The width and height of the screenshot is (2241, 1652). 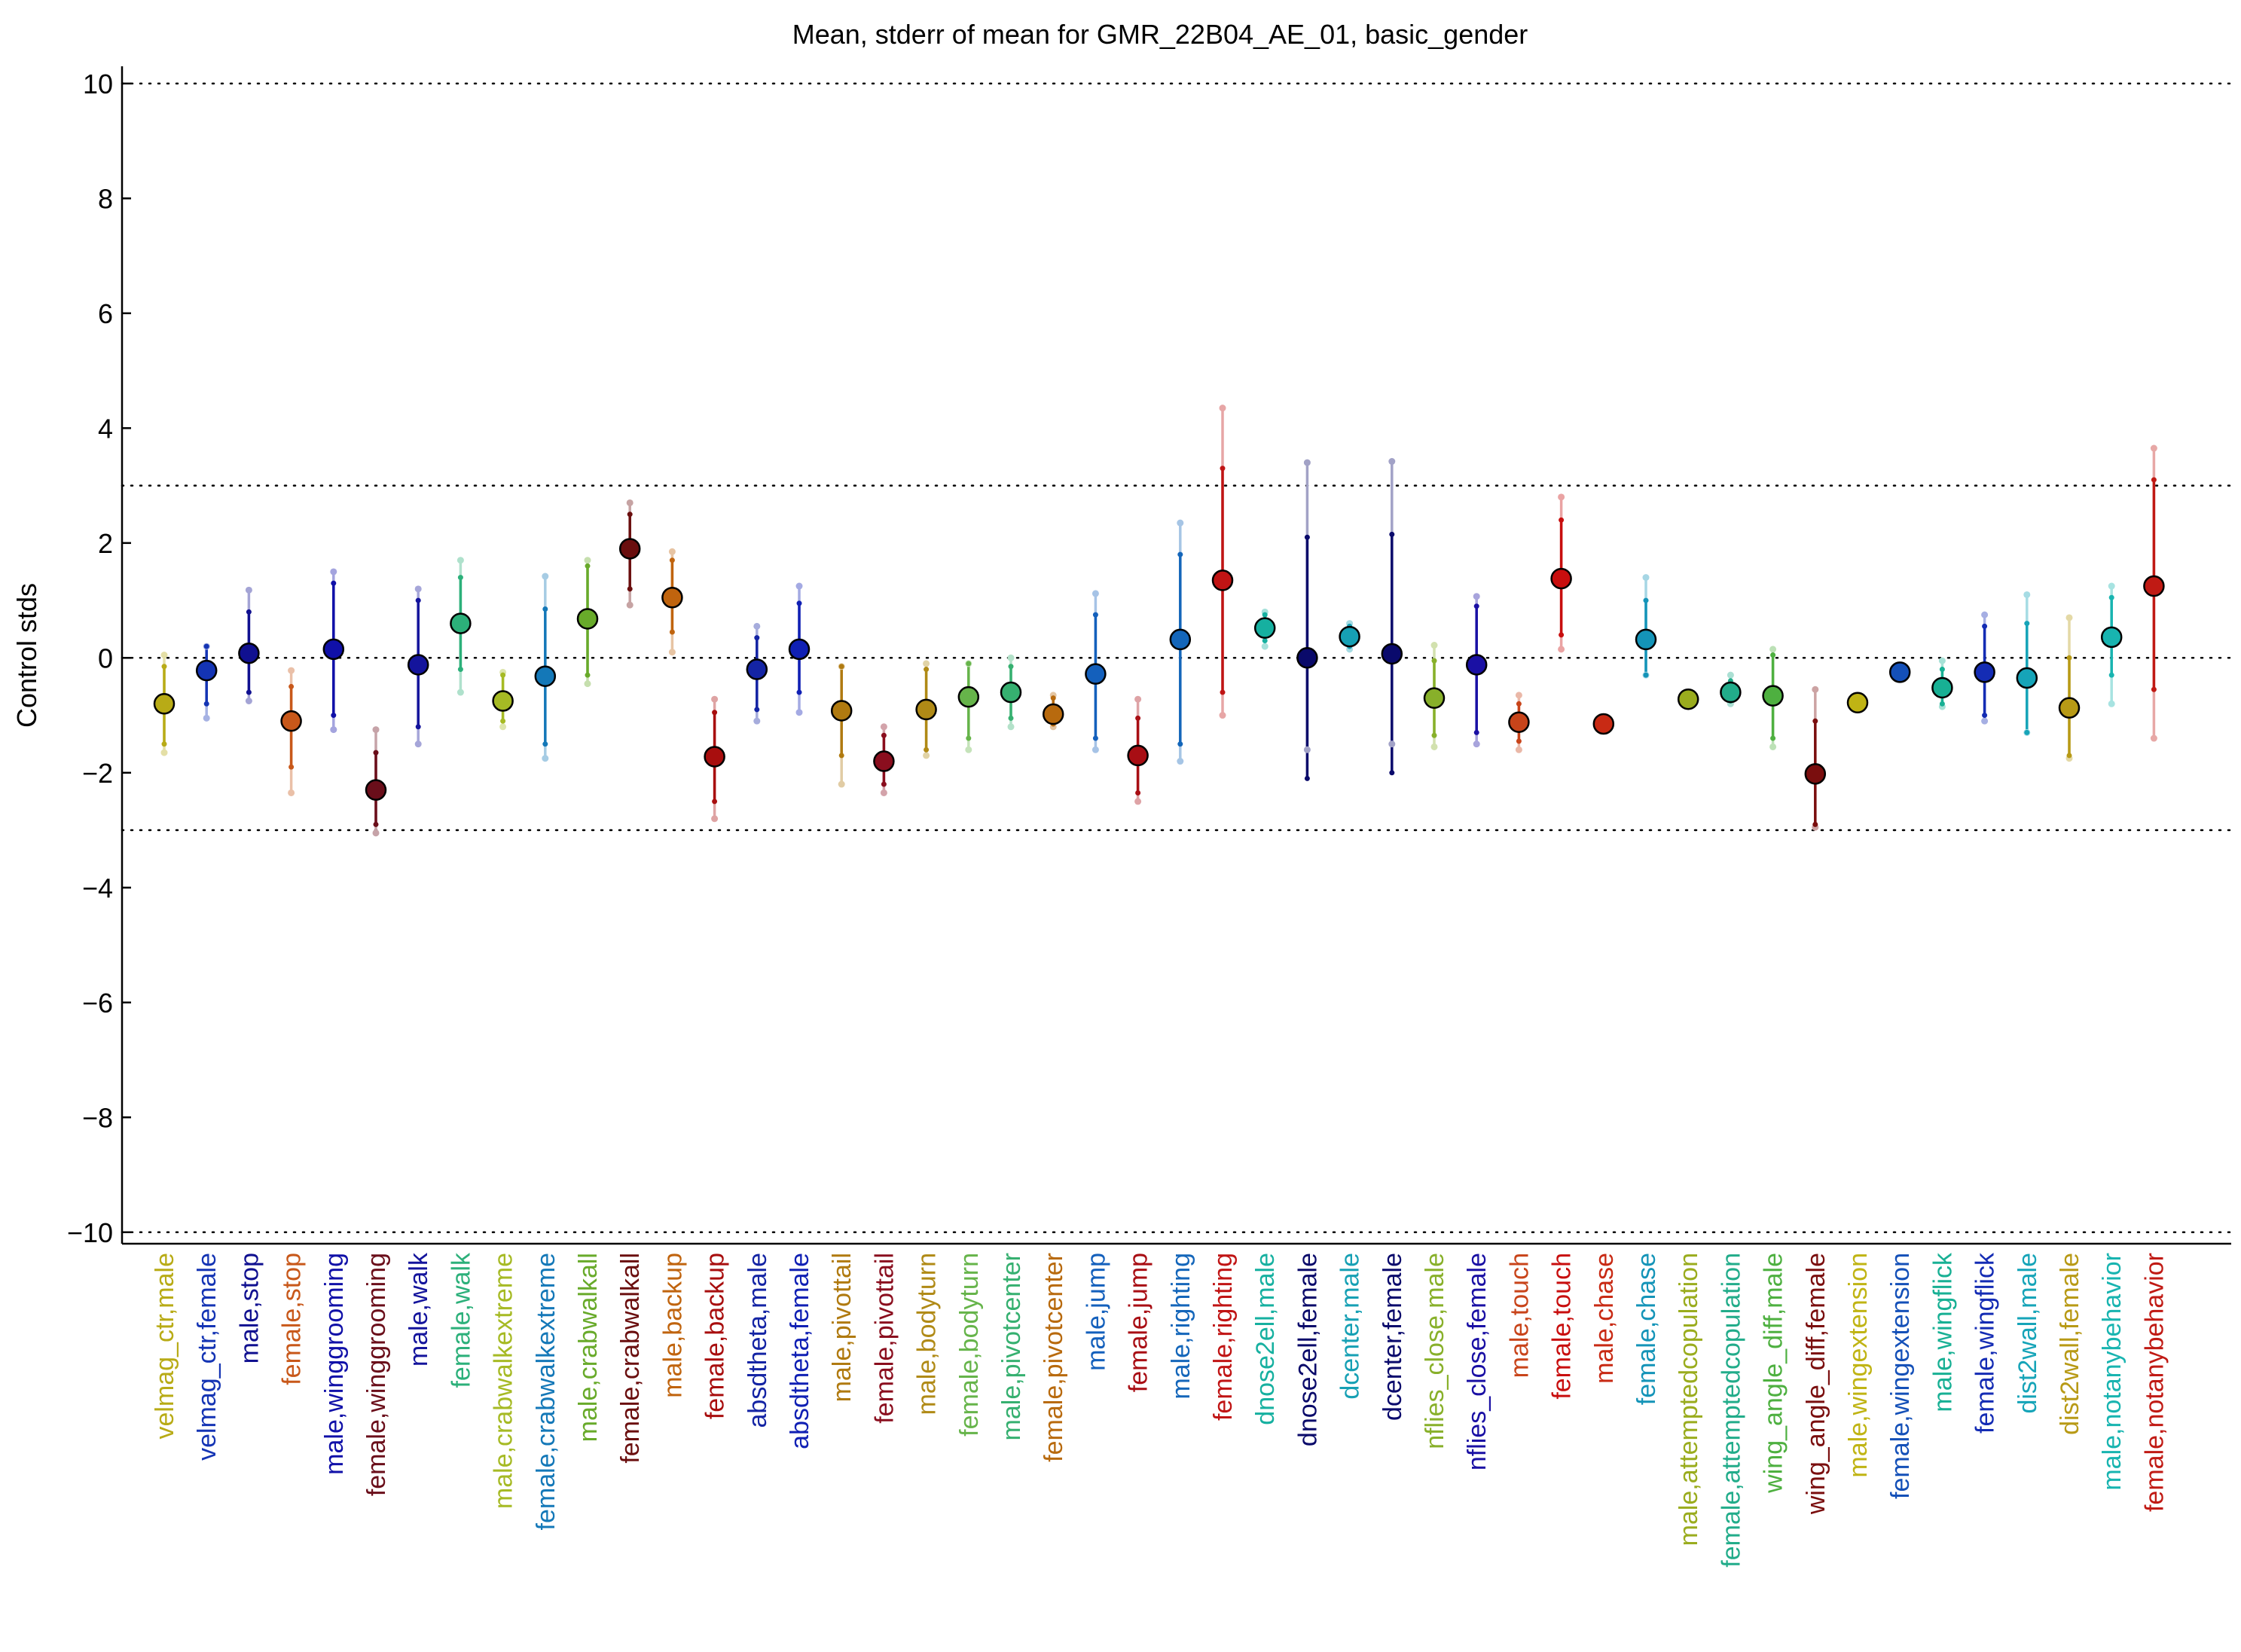 What do you see at coordinates (1731, 1410) in the screenshot?
I see `x-category-label: female,attemptedcopulation` at bounding box center [1731, 1410].